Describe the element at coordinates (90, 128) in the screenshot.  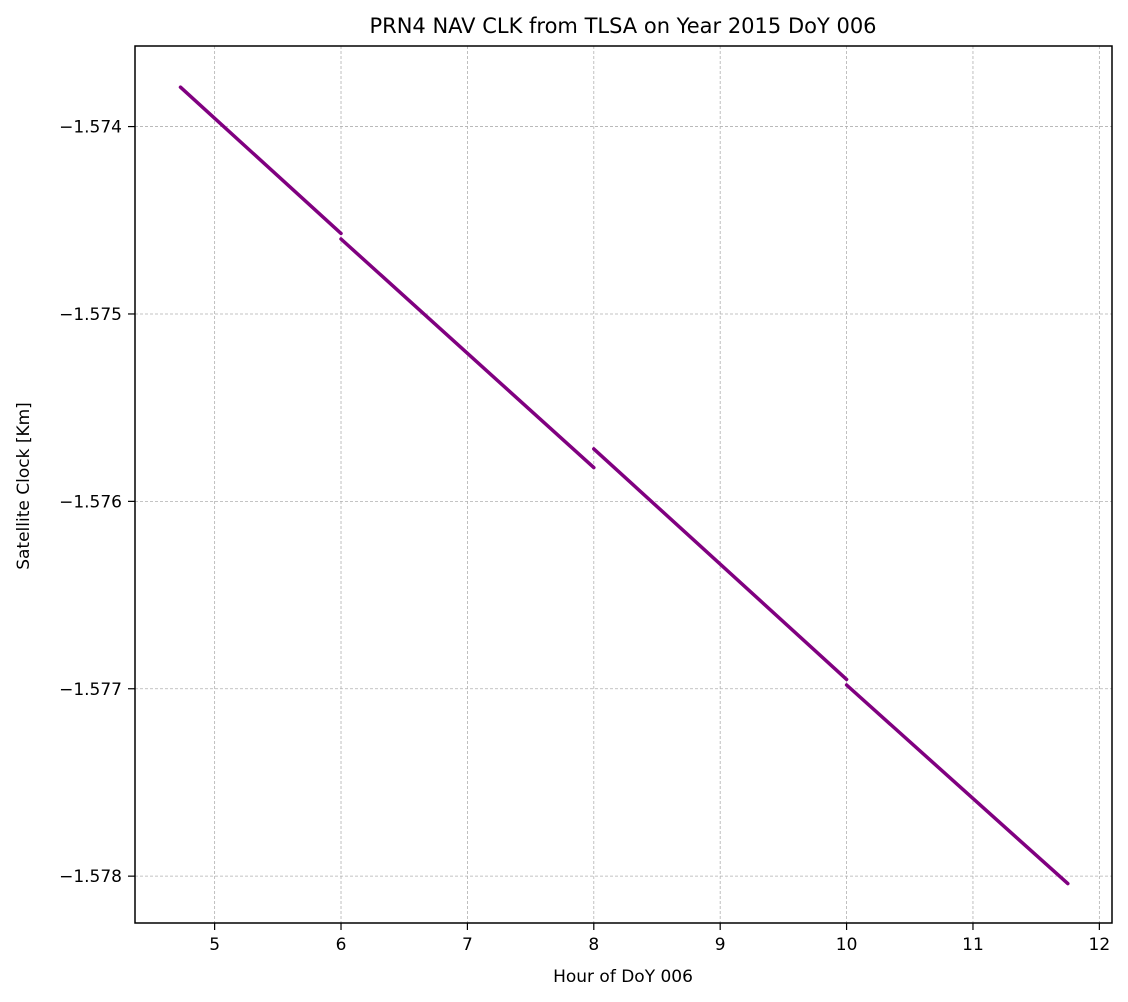
I see `y-tick-label: −1.574` at that location.